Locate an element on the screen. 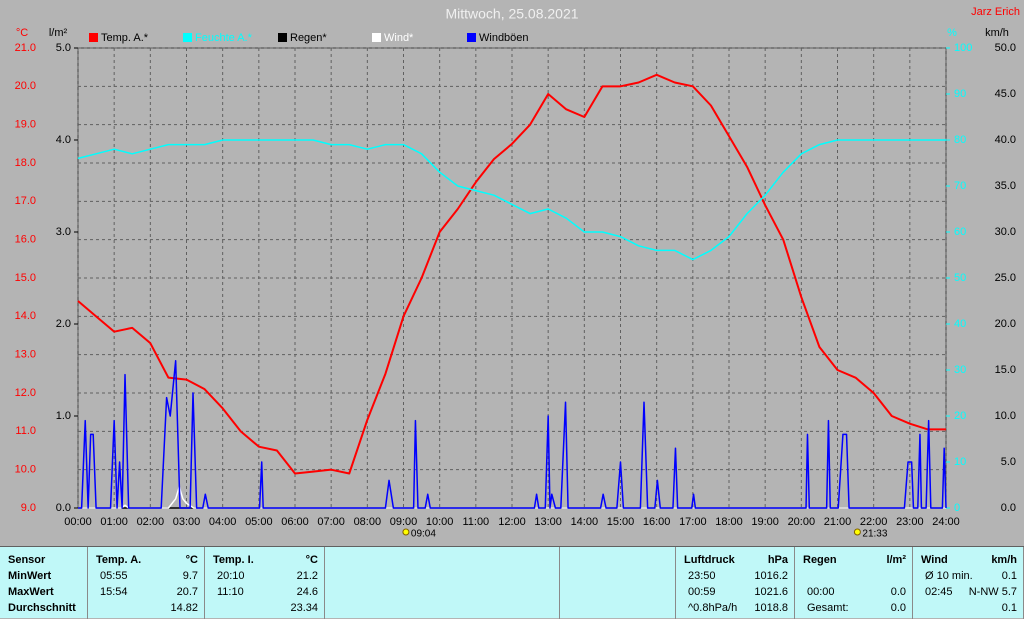 Image resolution: width=1024 pixels, height=619 pixels. y4-tick-label: 40.0 is located at coordinates (1005, 140).